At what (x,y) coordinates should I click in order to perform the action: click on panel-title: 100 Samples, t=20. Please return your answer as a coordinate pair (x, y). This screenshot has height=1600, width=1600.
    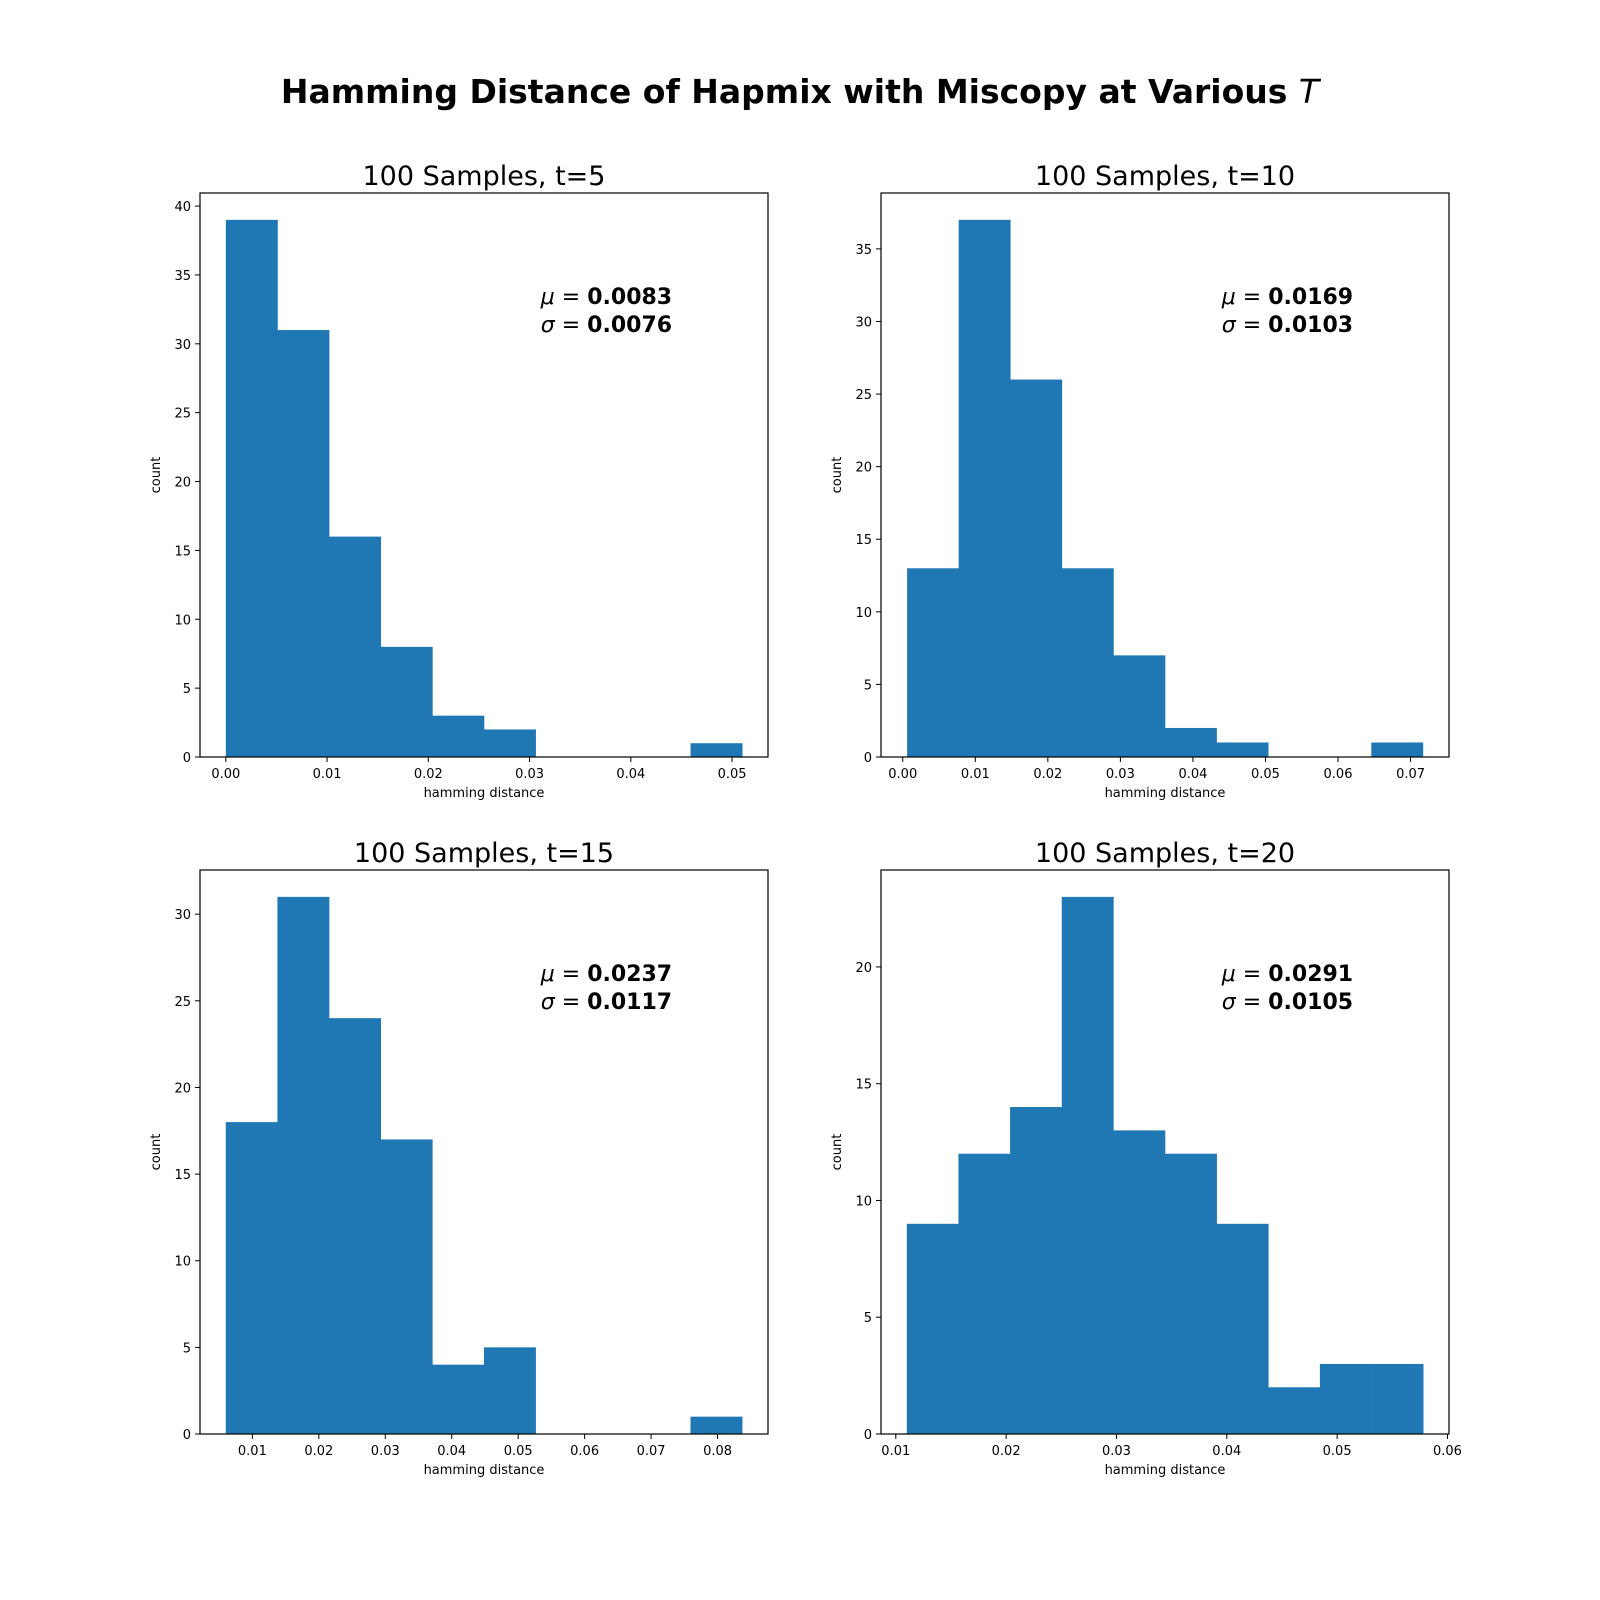
    Looking at the image, I should click on (1165, 853).